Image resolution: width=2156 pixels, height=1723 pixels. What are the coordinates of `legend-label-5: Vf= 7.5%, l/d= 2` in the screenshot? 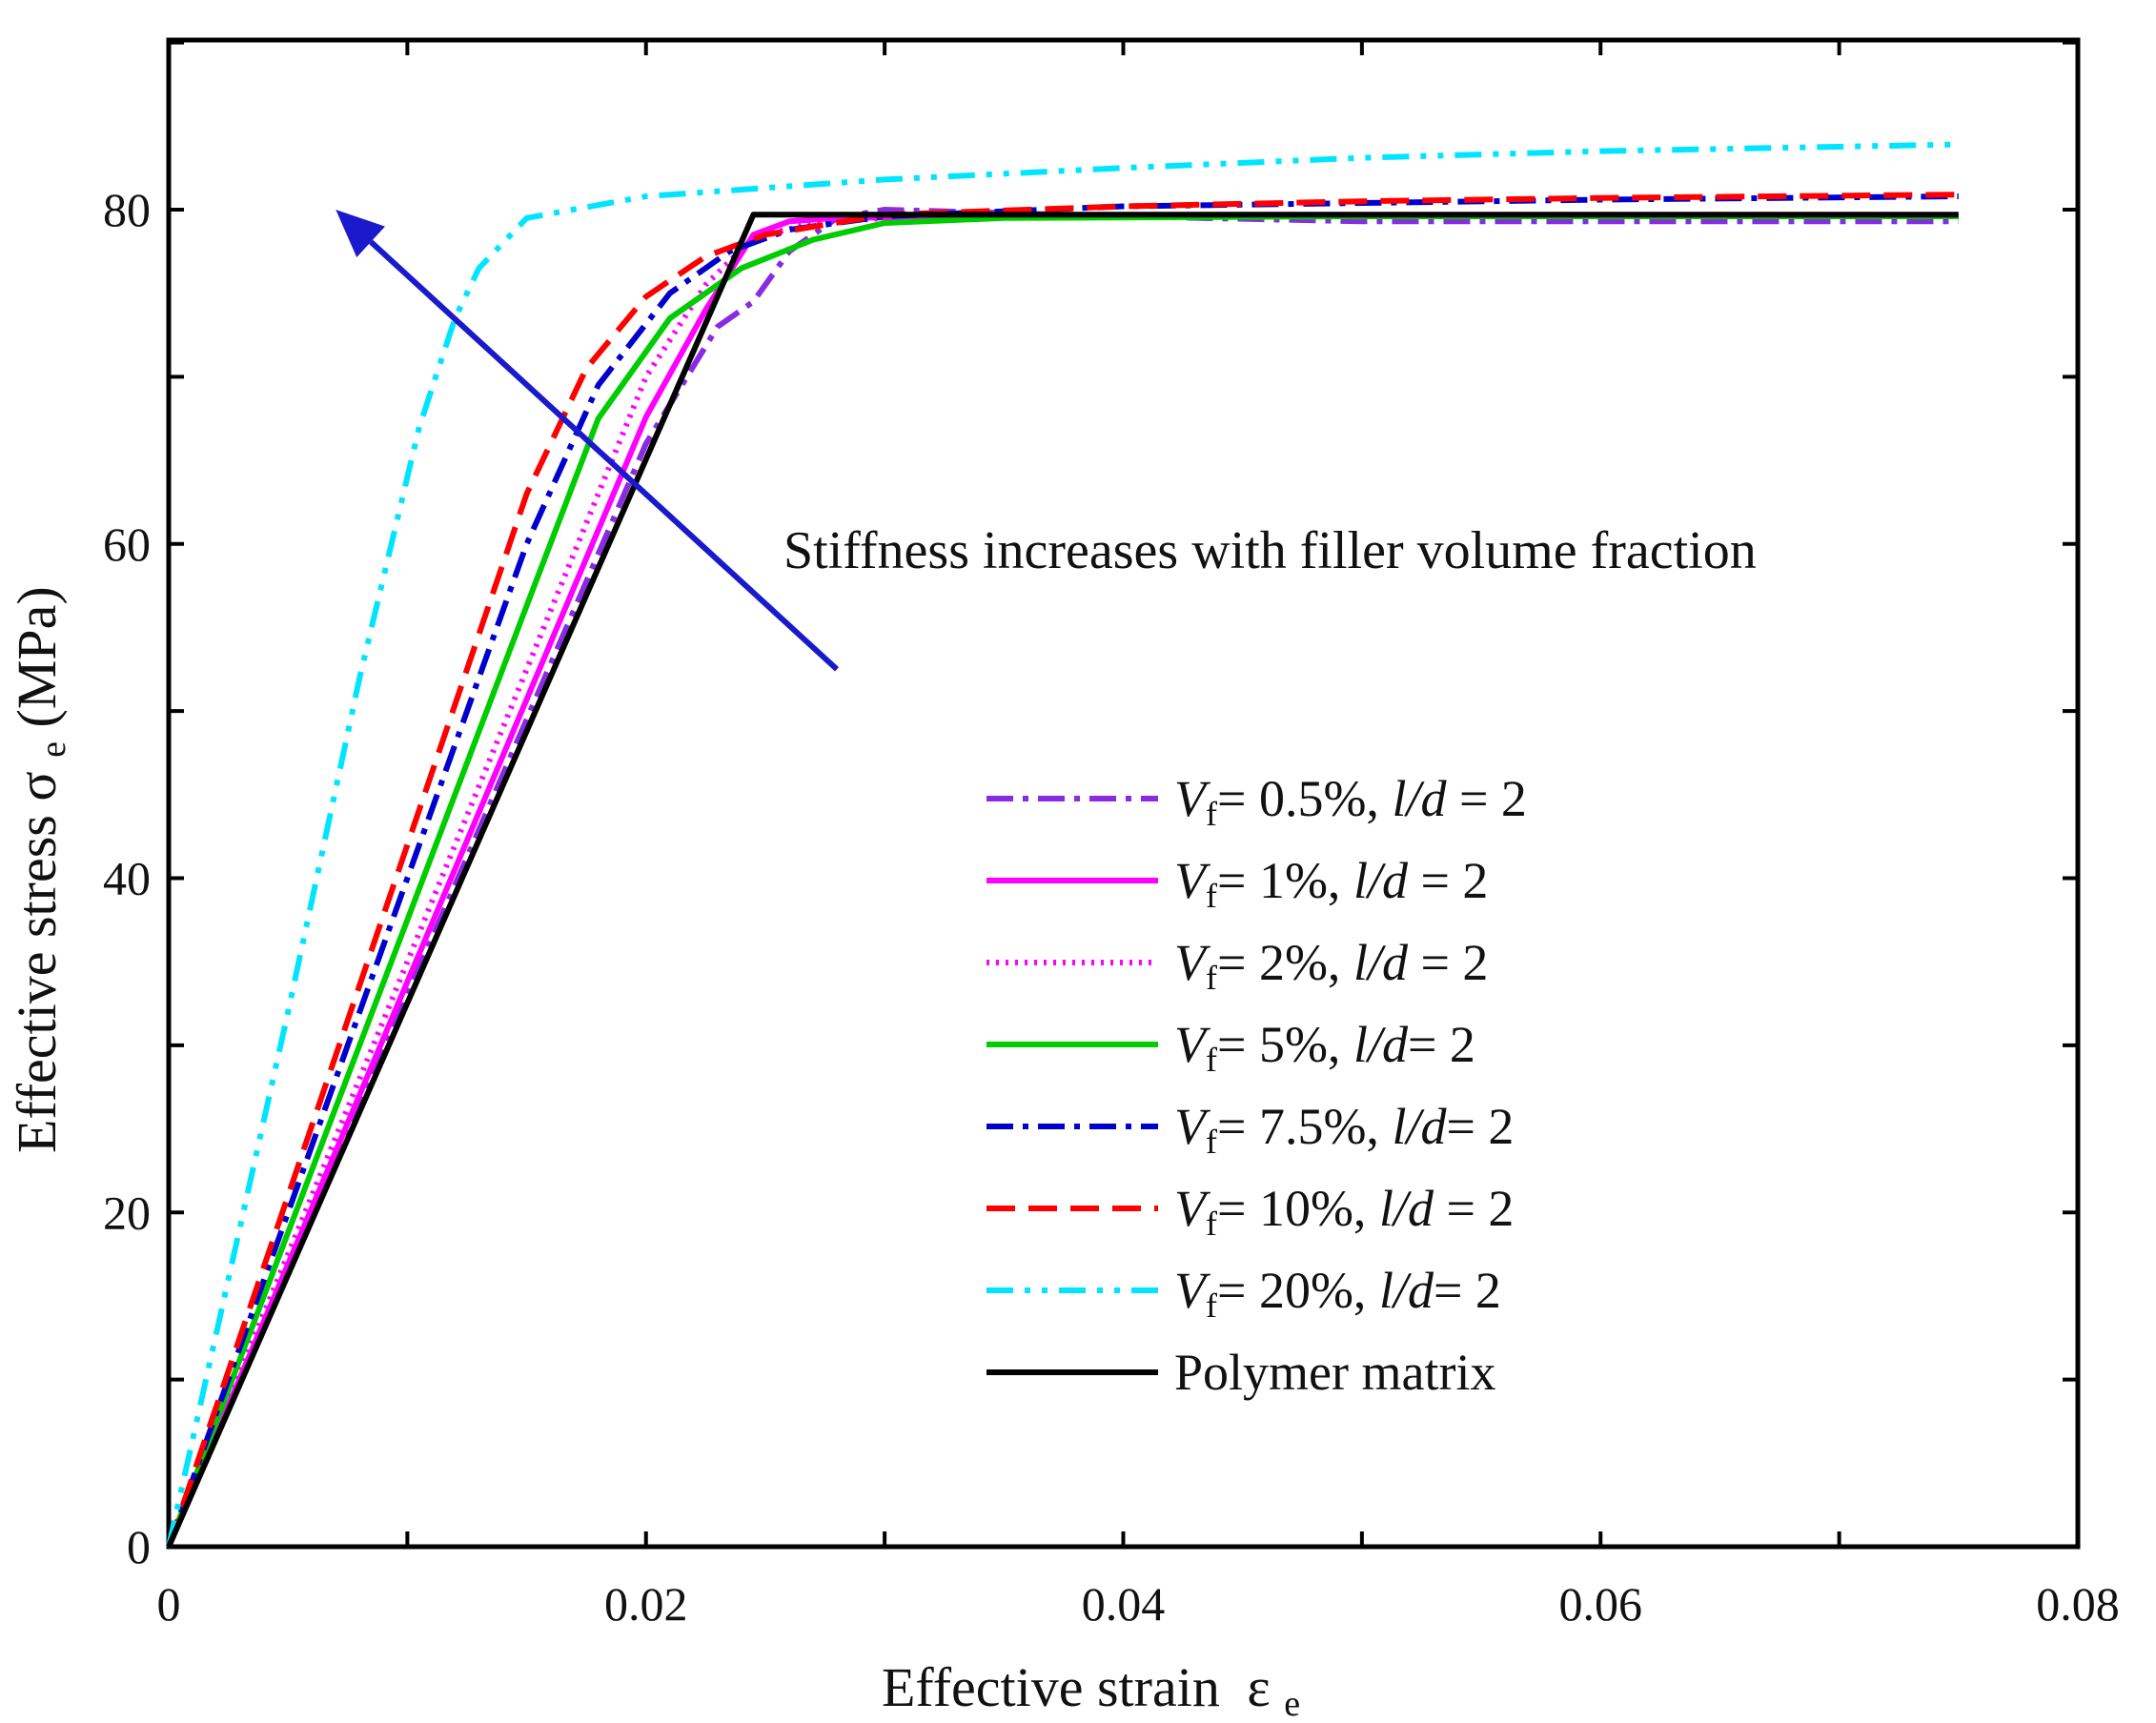 It's located at (1344, 1129).